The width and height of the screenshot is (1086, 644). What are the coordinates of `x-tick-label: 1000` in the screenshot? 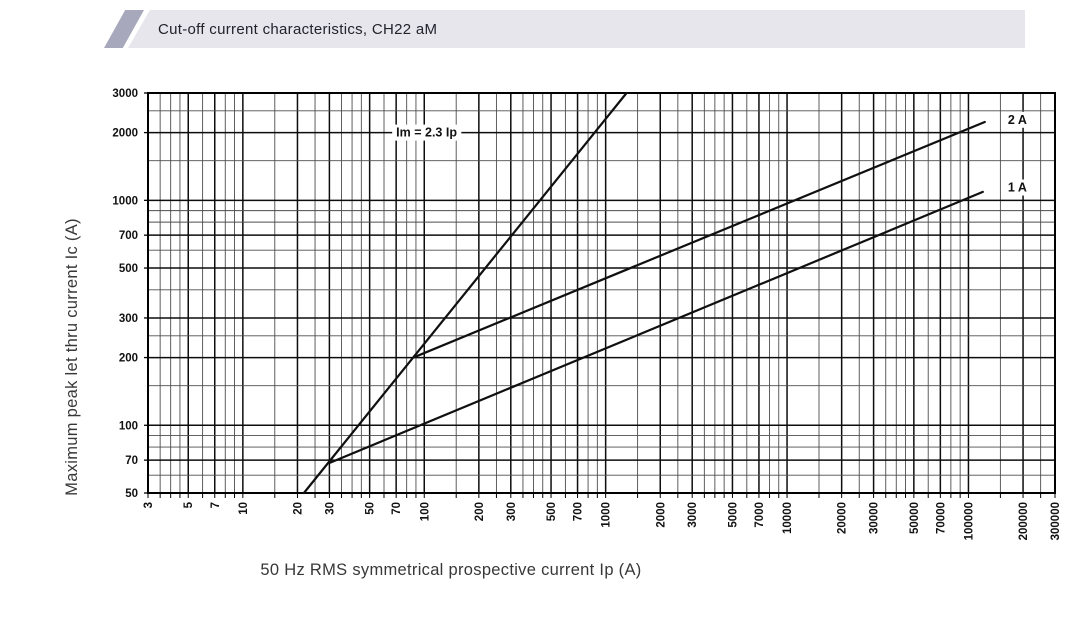 It's located at (607, 515).